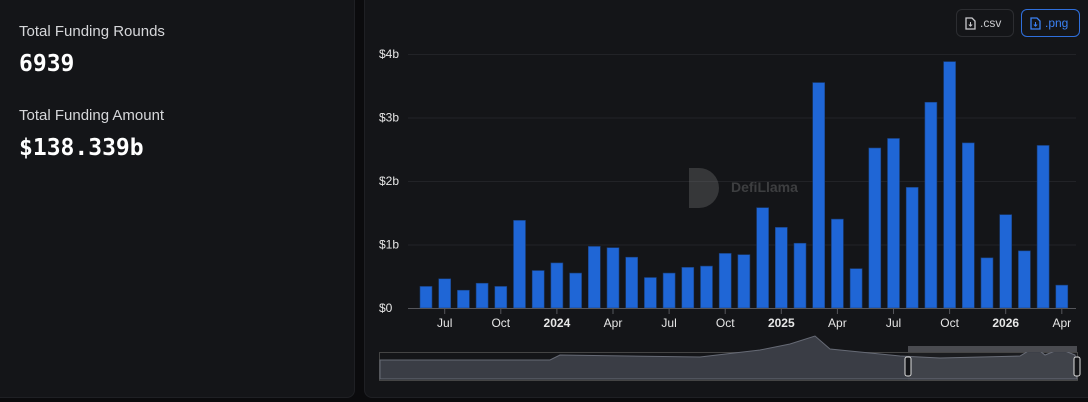 The width and height of the screenshot is (1088, 402). What do you see at coordinates (992, 367) in the screenshot?
I see `slider-selected-range` at bounding box center [992, 367].